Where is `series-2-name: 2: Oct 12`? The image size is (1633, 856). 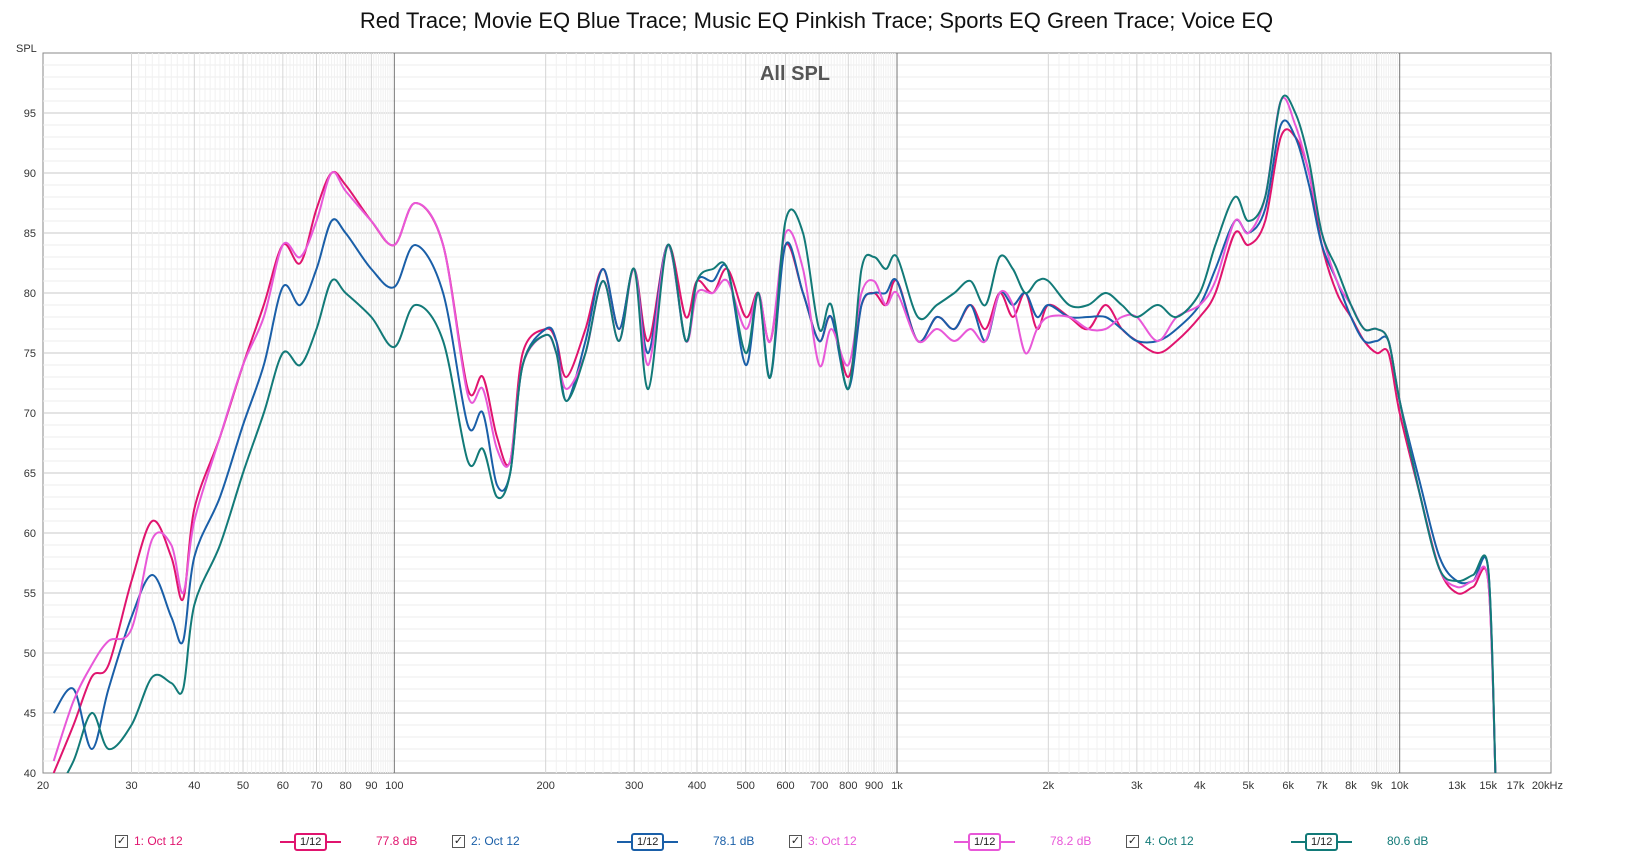
series-2-name: 2: Oct 12 is located at coordinates (495, 841).